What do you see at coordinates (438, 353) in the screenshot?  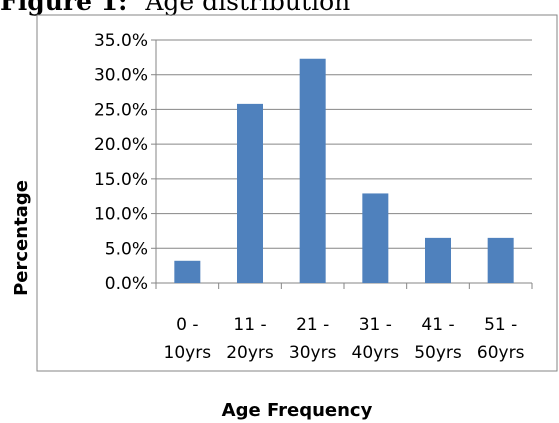 I see `x-tick-label: 50yrs` at bounding box center [438, 353].